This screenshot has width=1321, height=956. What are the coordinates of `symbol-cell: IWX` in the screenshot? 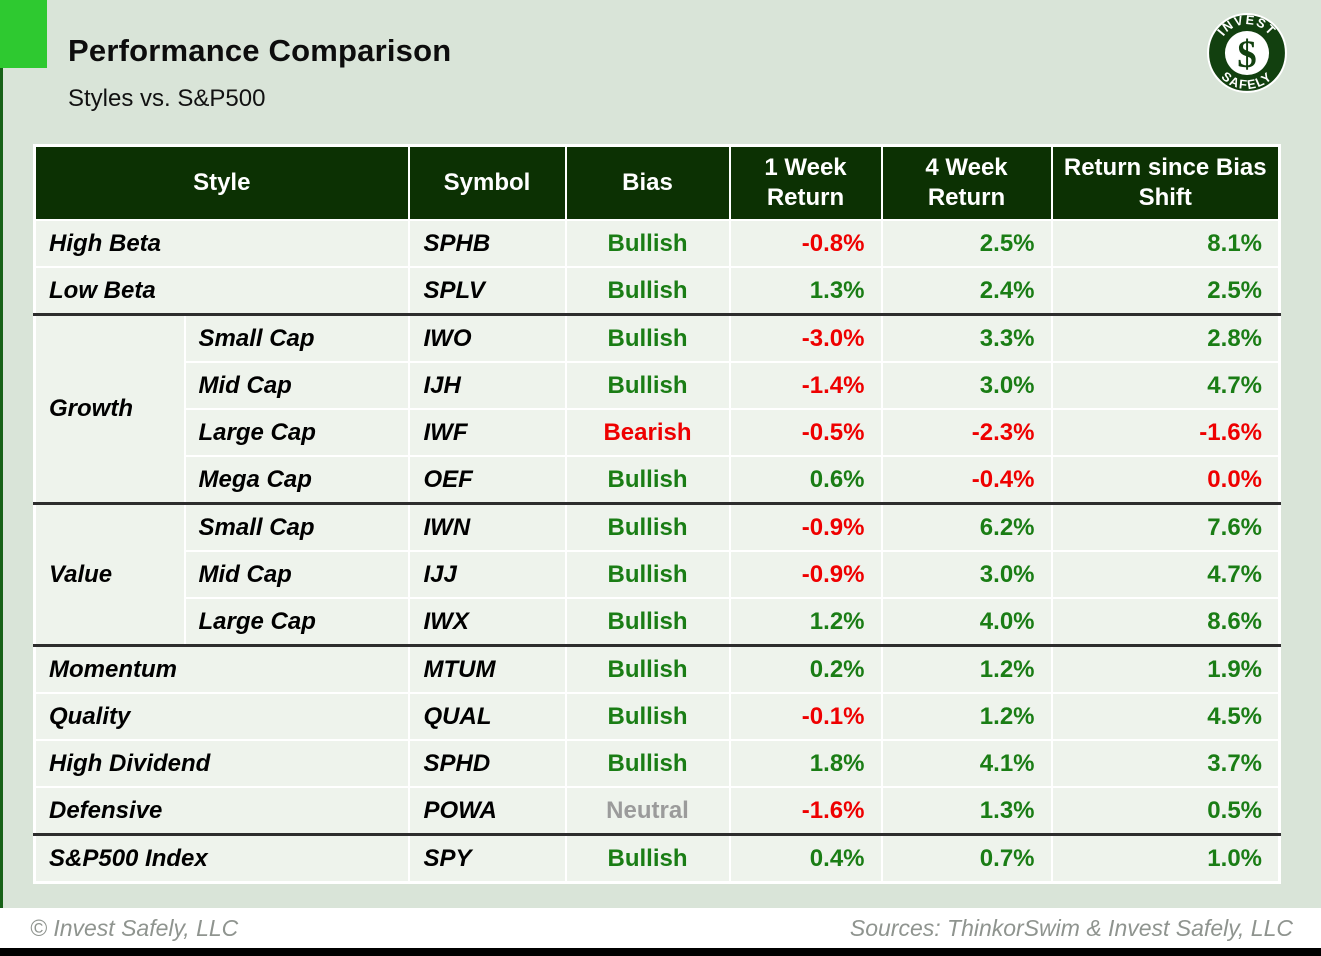 It's located at (487, 622).